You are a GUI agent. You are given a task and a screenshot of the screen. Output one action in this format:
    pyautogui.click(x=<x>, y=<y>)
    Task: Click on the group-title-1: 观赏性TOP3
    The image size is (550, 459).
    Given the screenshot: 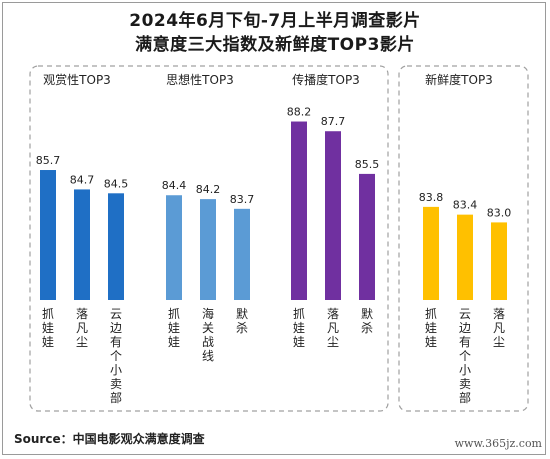 What is the action you would take?
    pyautogui.click(x=77, y=80)
    